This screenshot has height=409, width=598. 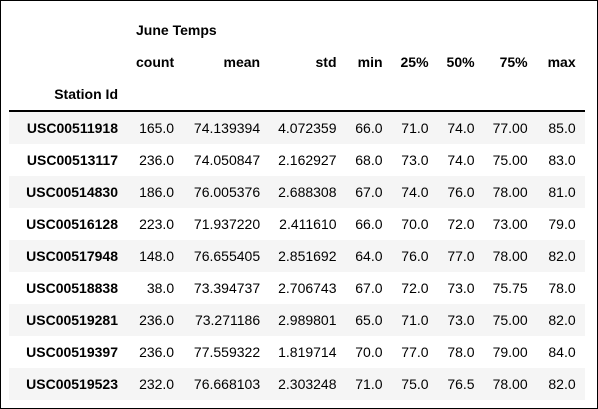 What do you see at coordinates (415, 160) in the screenshot?
I see `cell-25pct: 73.0` at bounding box center [415, 160].